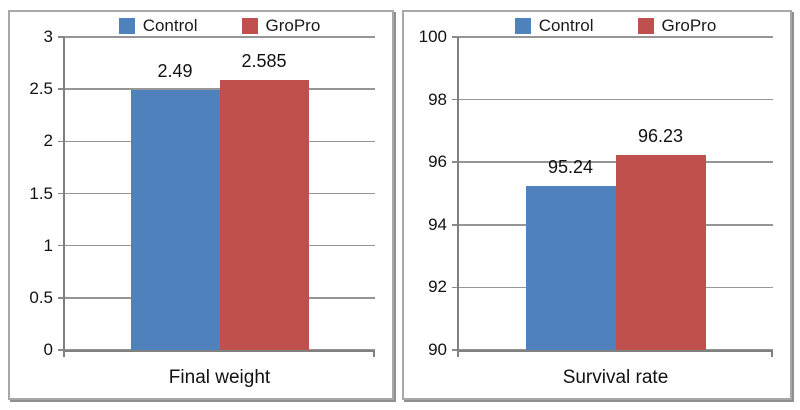 The image size is (800, 410). What do you see at coordinates (48, 36) in the screenshot?
I see `y-tick-label: 3` at bounding box center [48, 36].